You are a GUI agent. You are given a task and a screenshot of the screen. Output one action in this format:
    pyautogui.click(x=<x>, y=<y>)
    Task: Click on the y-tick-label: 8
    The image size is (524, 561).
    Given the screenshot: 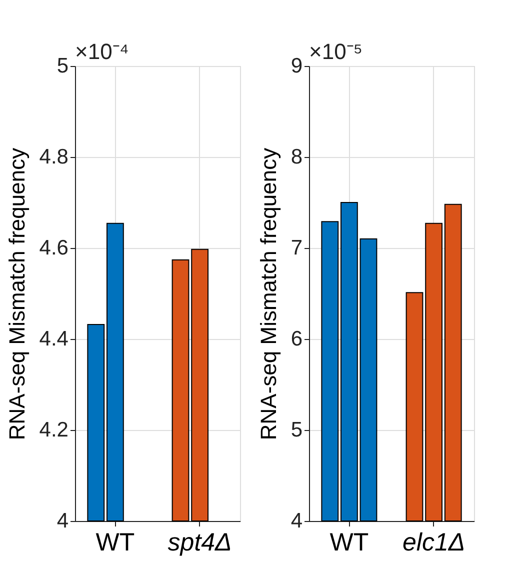 What is the action you would take?
    pyautogui.click(x=296, y=157)
    